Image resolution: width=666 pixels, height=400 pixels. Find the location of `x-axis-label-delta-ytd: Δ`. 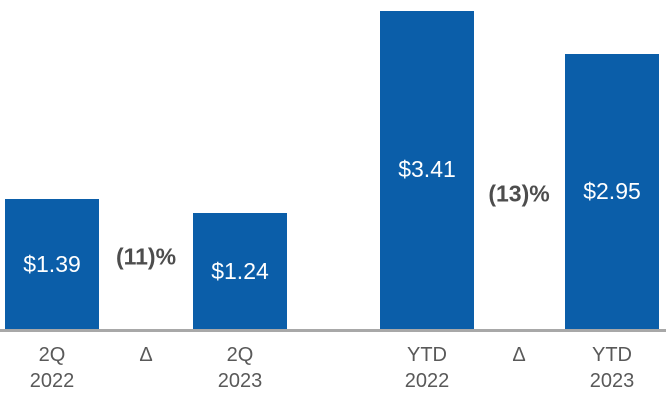

x-axis-label-delta-ytd: Δ is located at coordinates (518, 355).